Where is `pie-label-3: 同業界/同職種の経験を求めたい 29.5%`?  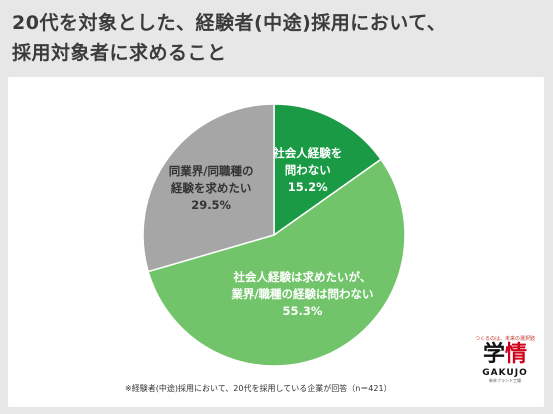 pie-label-3: 同業界/同職種の経験を求めたい 29.5% is located at coordinates (211, 188).